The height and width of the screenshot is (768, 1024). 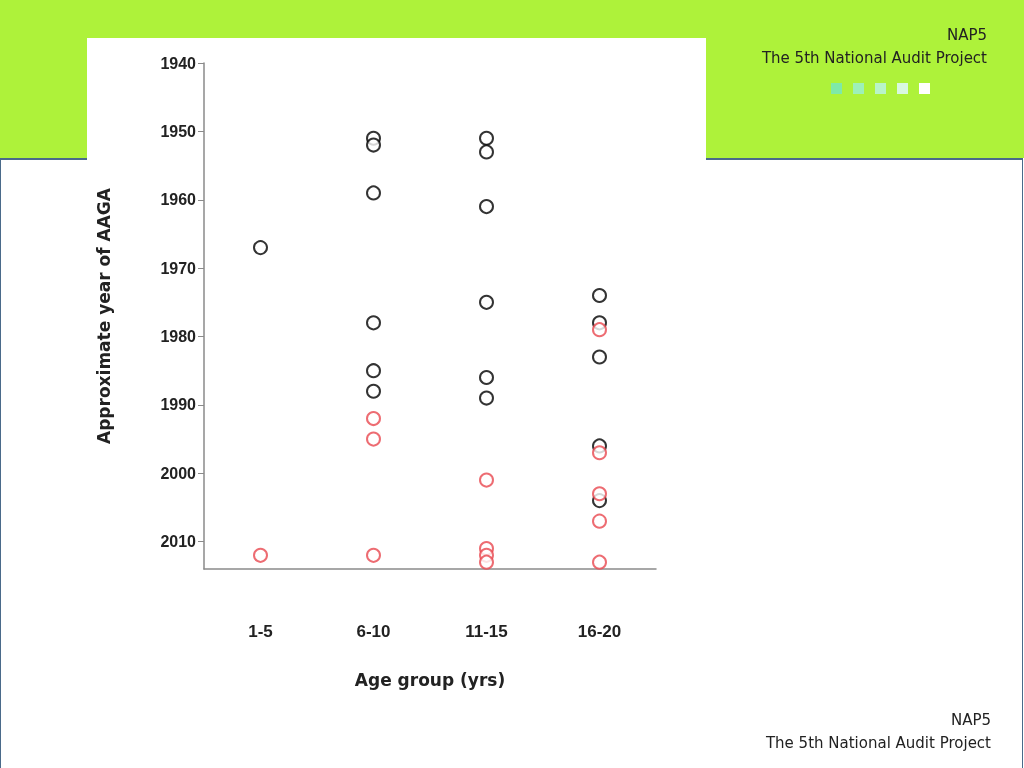 What do you see at coordinates (178, 542) in the screenshot?
I see `y-tick-label: 2010` at bounding box center [178, 542].